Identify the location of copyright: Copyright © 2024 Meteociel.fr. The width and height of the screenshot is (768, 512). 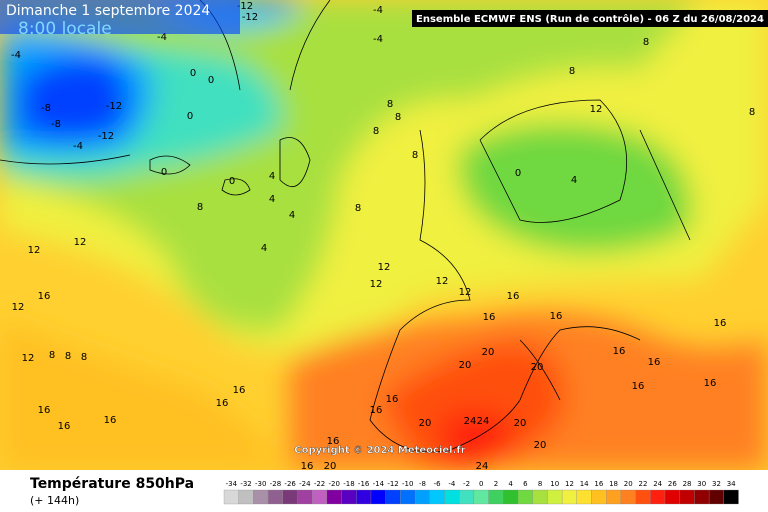
(379, 450).